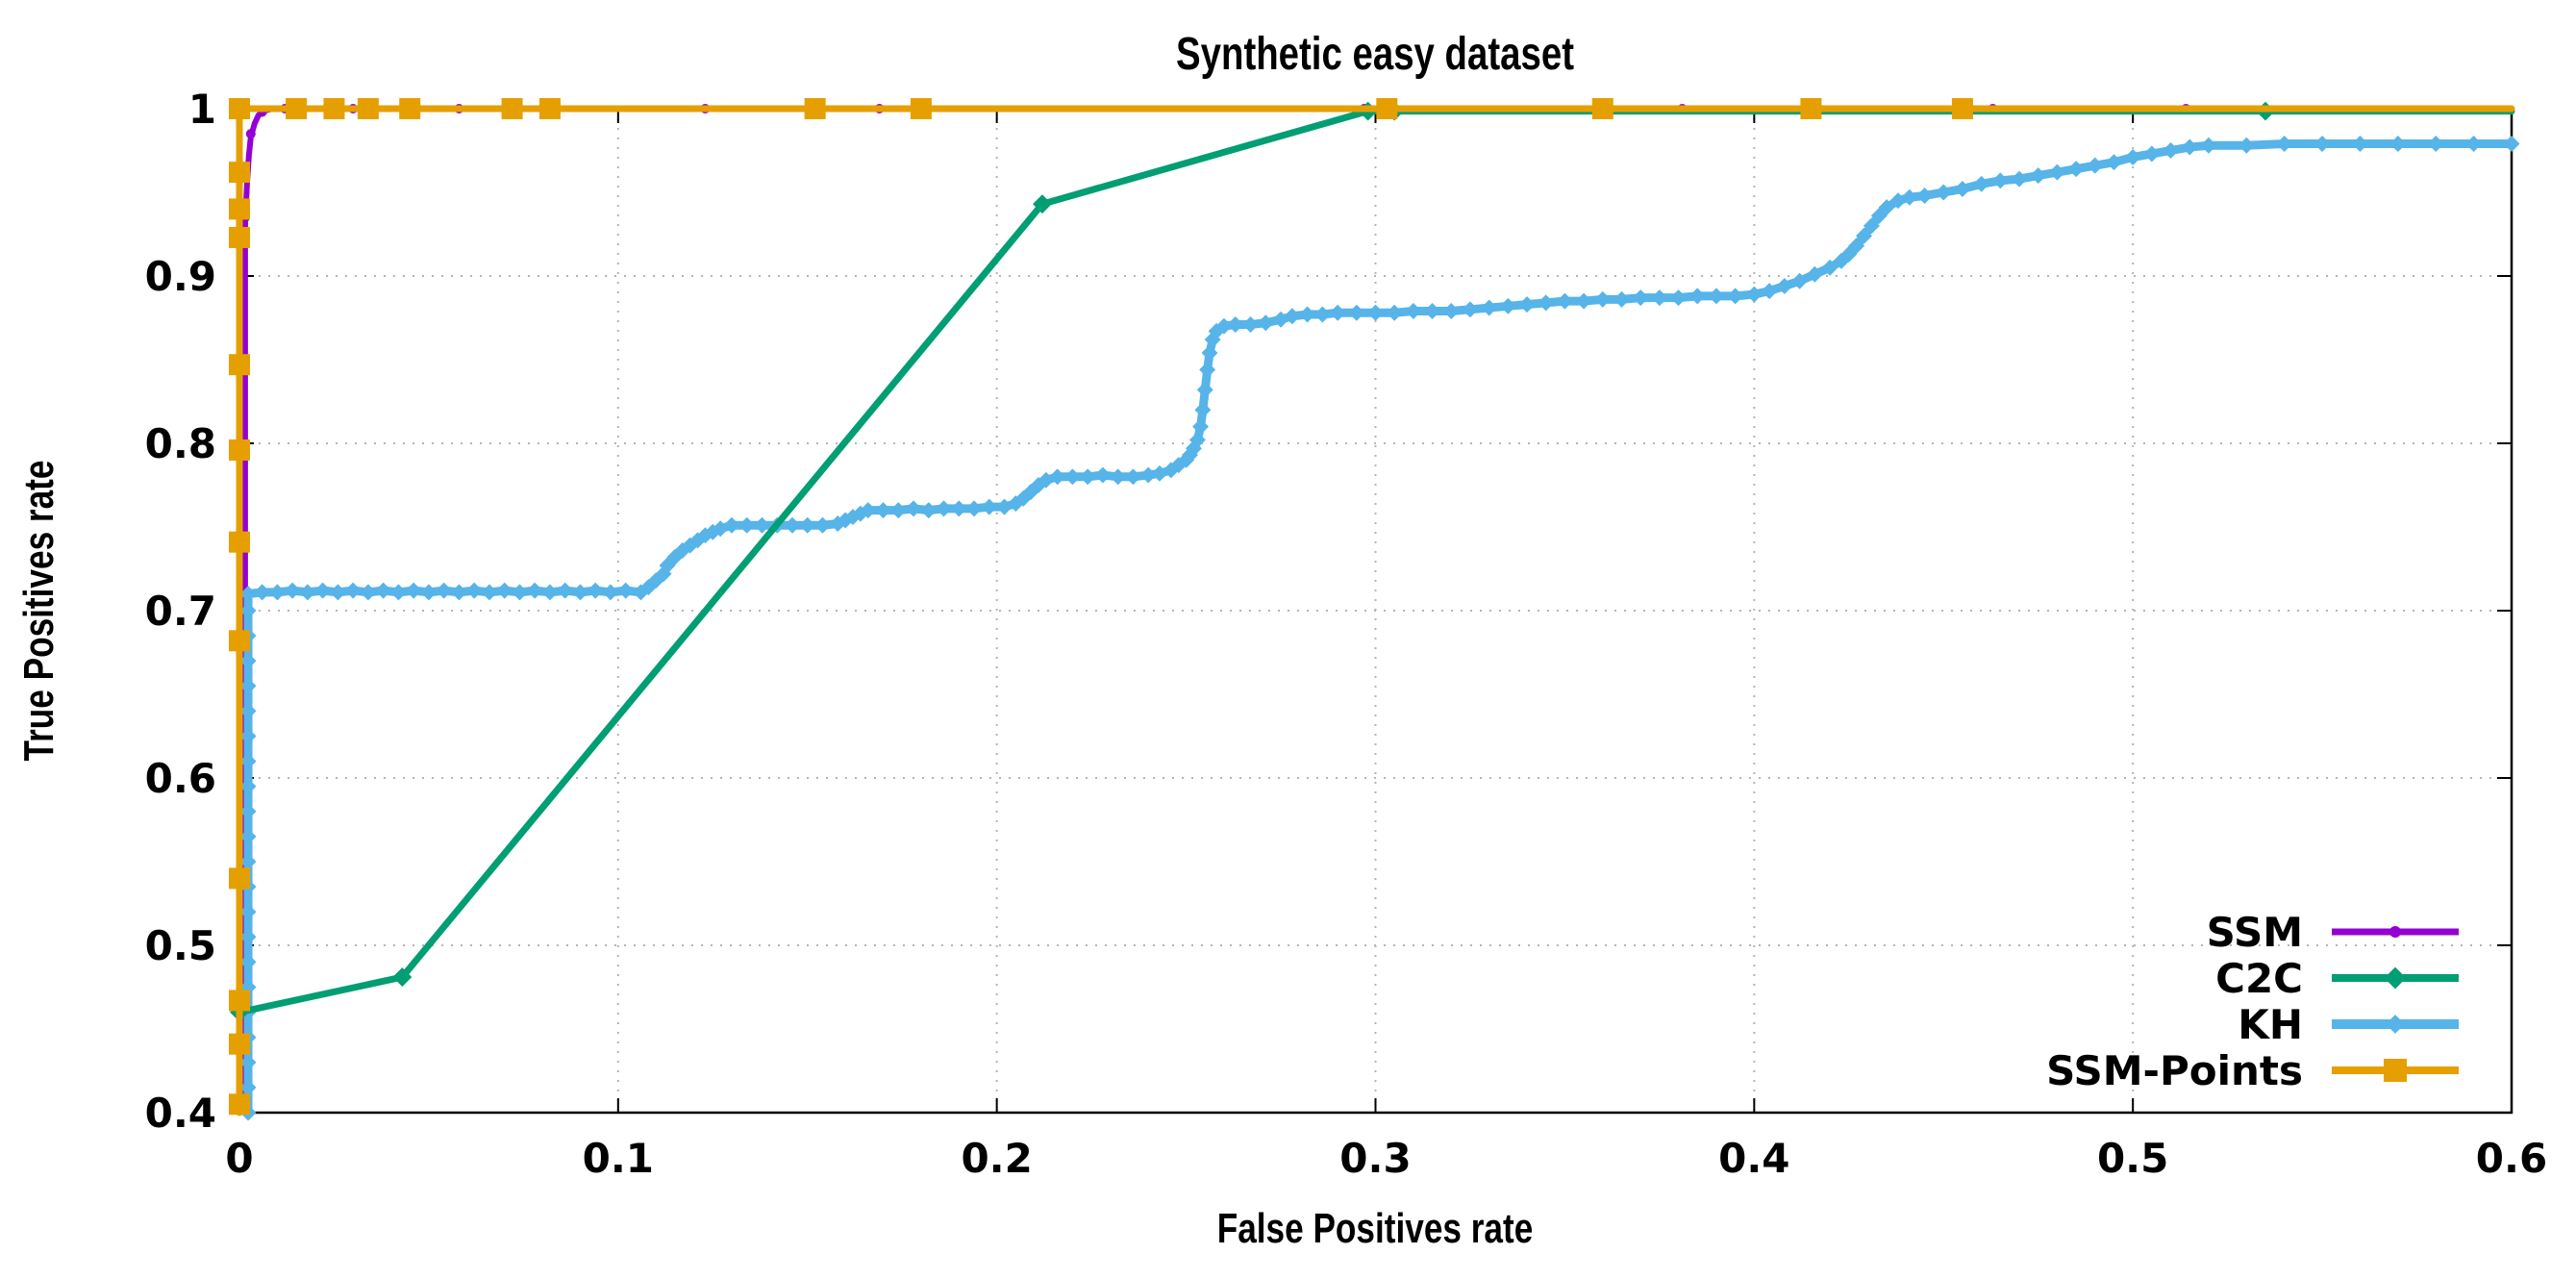 The height and width of the screenshot is (1279, 2576). I want to click on legend-row-kh: KH, so click(2348, 1024).